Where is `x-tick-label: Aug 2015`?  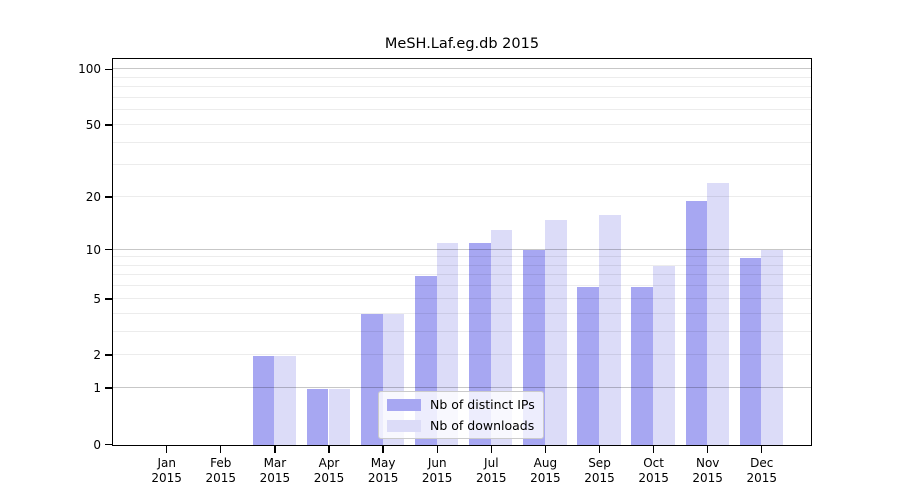 x-tick-label: Aug 2015 is located at coordinates (545, 471).